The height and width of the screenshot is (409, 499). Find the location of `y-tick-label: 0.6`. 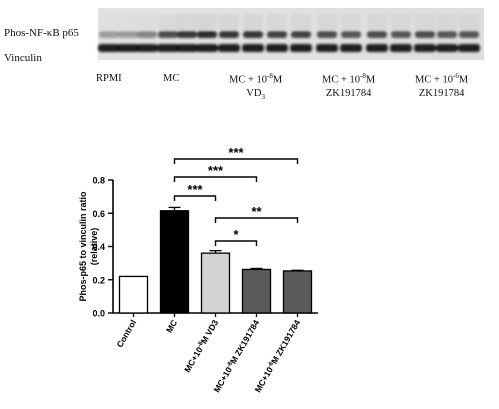

y-tick-label: 0.6 is located at coordinates (98, 214).